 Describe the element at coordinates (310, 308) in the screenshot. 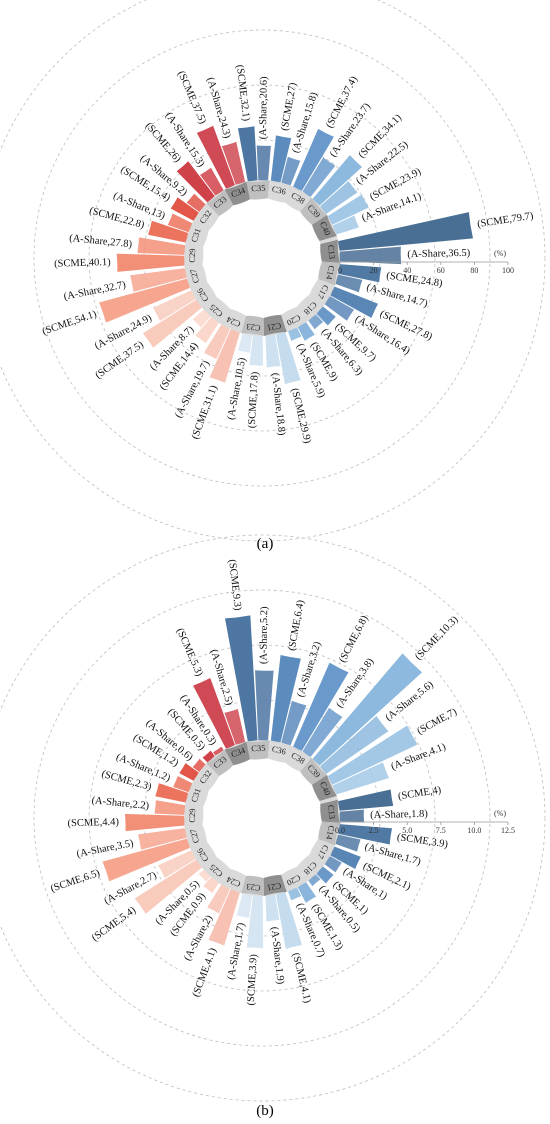

I see `category-segment-c18` at that location.